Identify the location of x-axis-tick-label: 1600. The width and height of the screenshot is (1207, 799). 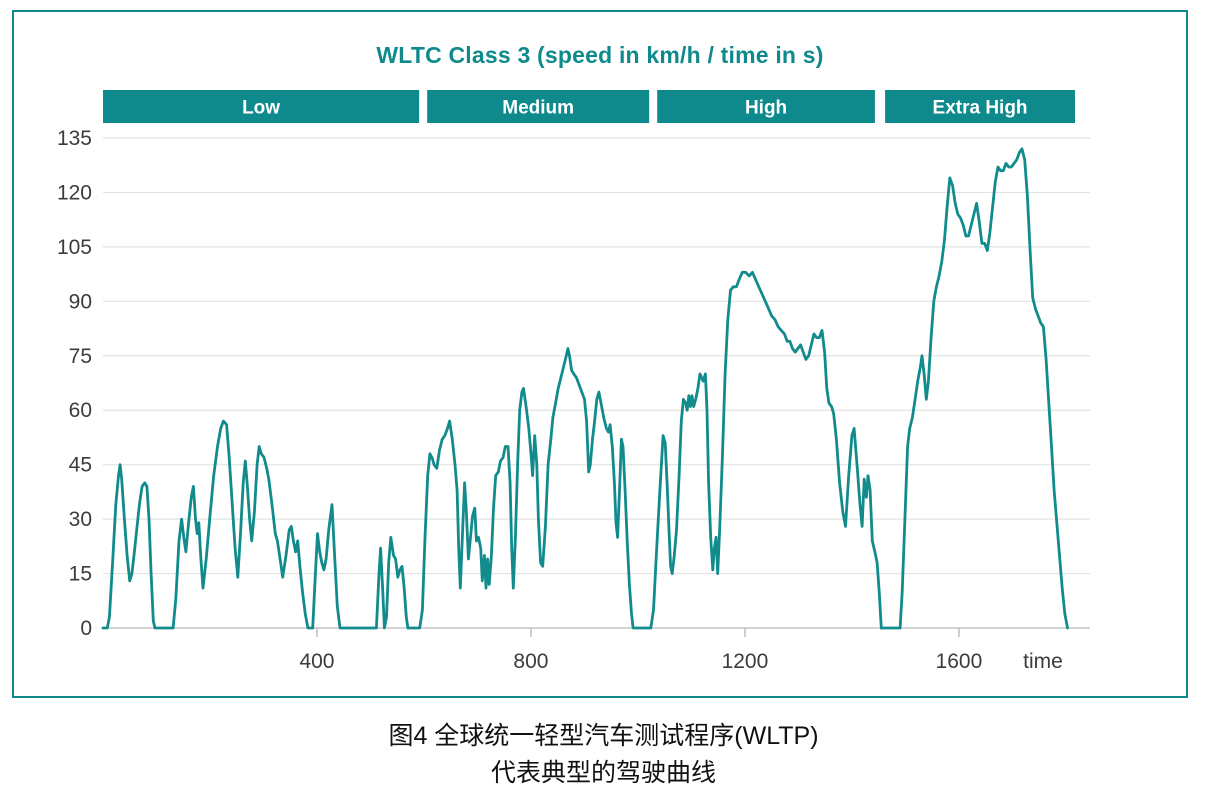
(959, 661).